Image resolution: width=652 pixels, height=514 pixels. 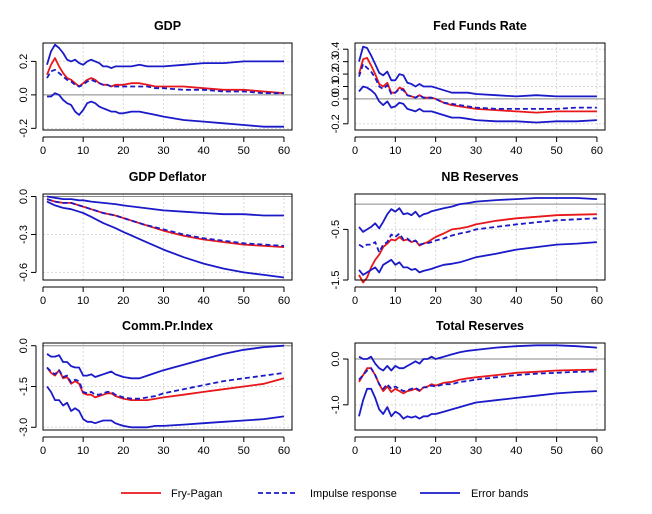 What do you see at coordinates (24, 234) in the screenshot?
I see `y-tick-label: -0.3` at bounding box center [24, 234].